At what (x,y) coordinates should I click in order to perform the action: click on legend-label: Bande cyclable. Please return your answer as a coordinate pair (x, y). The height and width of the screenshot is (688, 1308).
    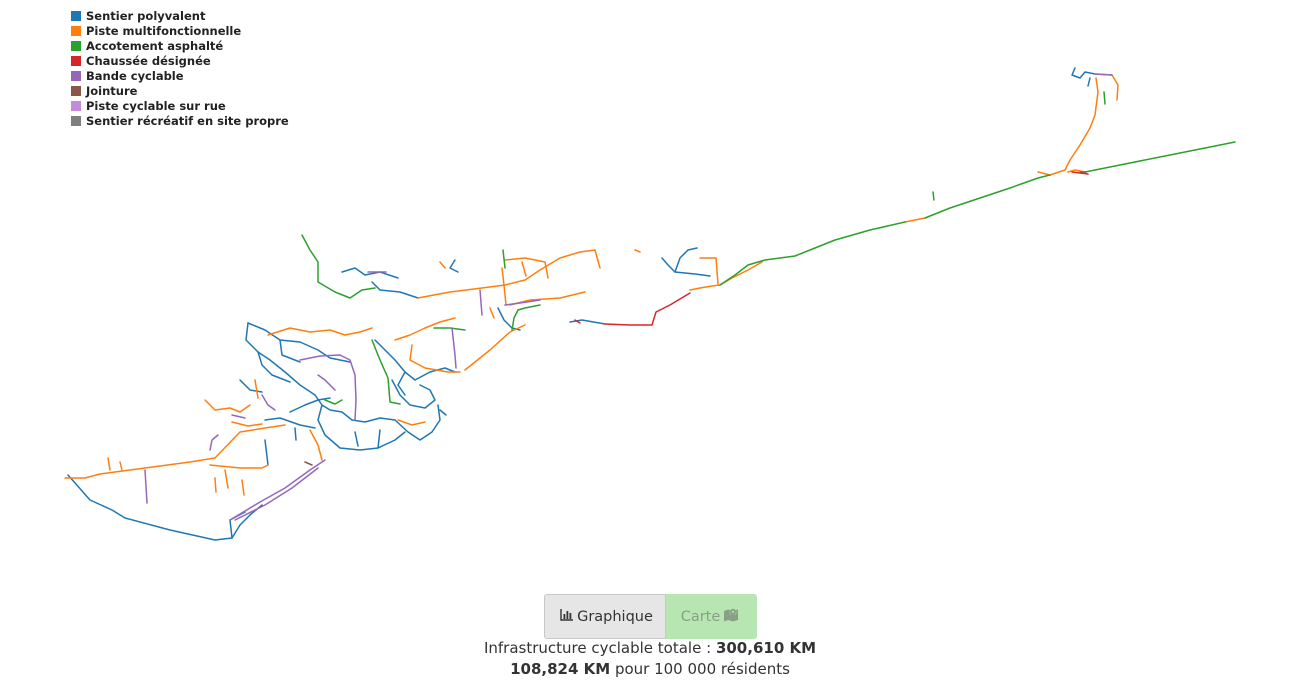
    Looking at the image, I should click on (135, 75).